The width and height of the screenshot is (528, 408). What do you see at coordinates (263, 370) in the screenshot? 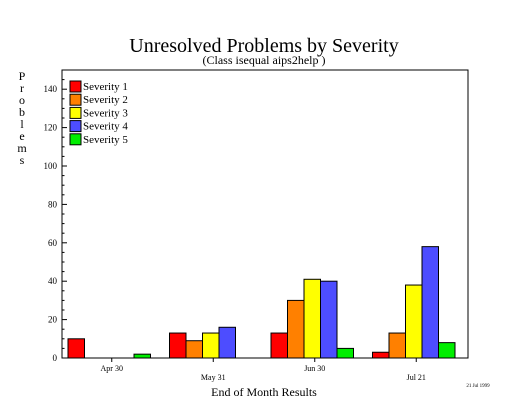
I see `x-axis: Apr 30 May 31 Jun 30 Jul 21` at bounding box center [263, 370].